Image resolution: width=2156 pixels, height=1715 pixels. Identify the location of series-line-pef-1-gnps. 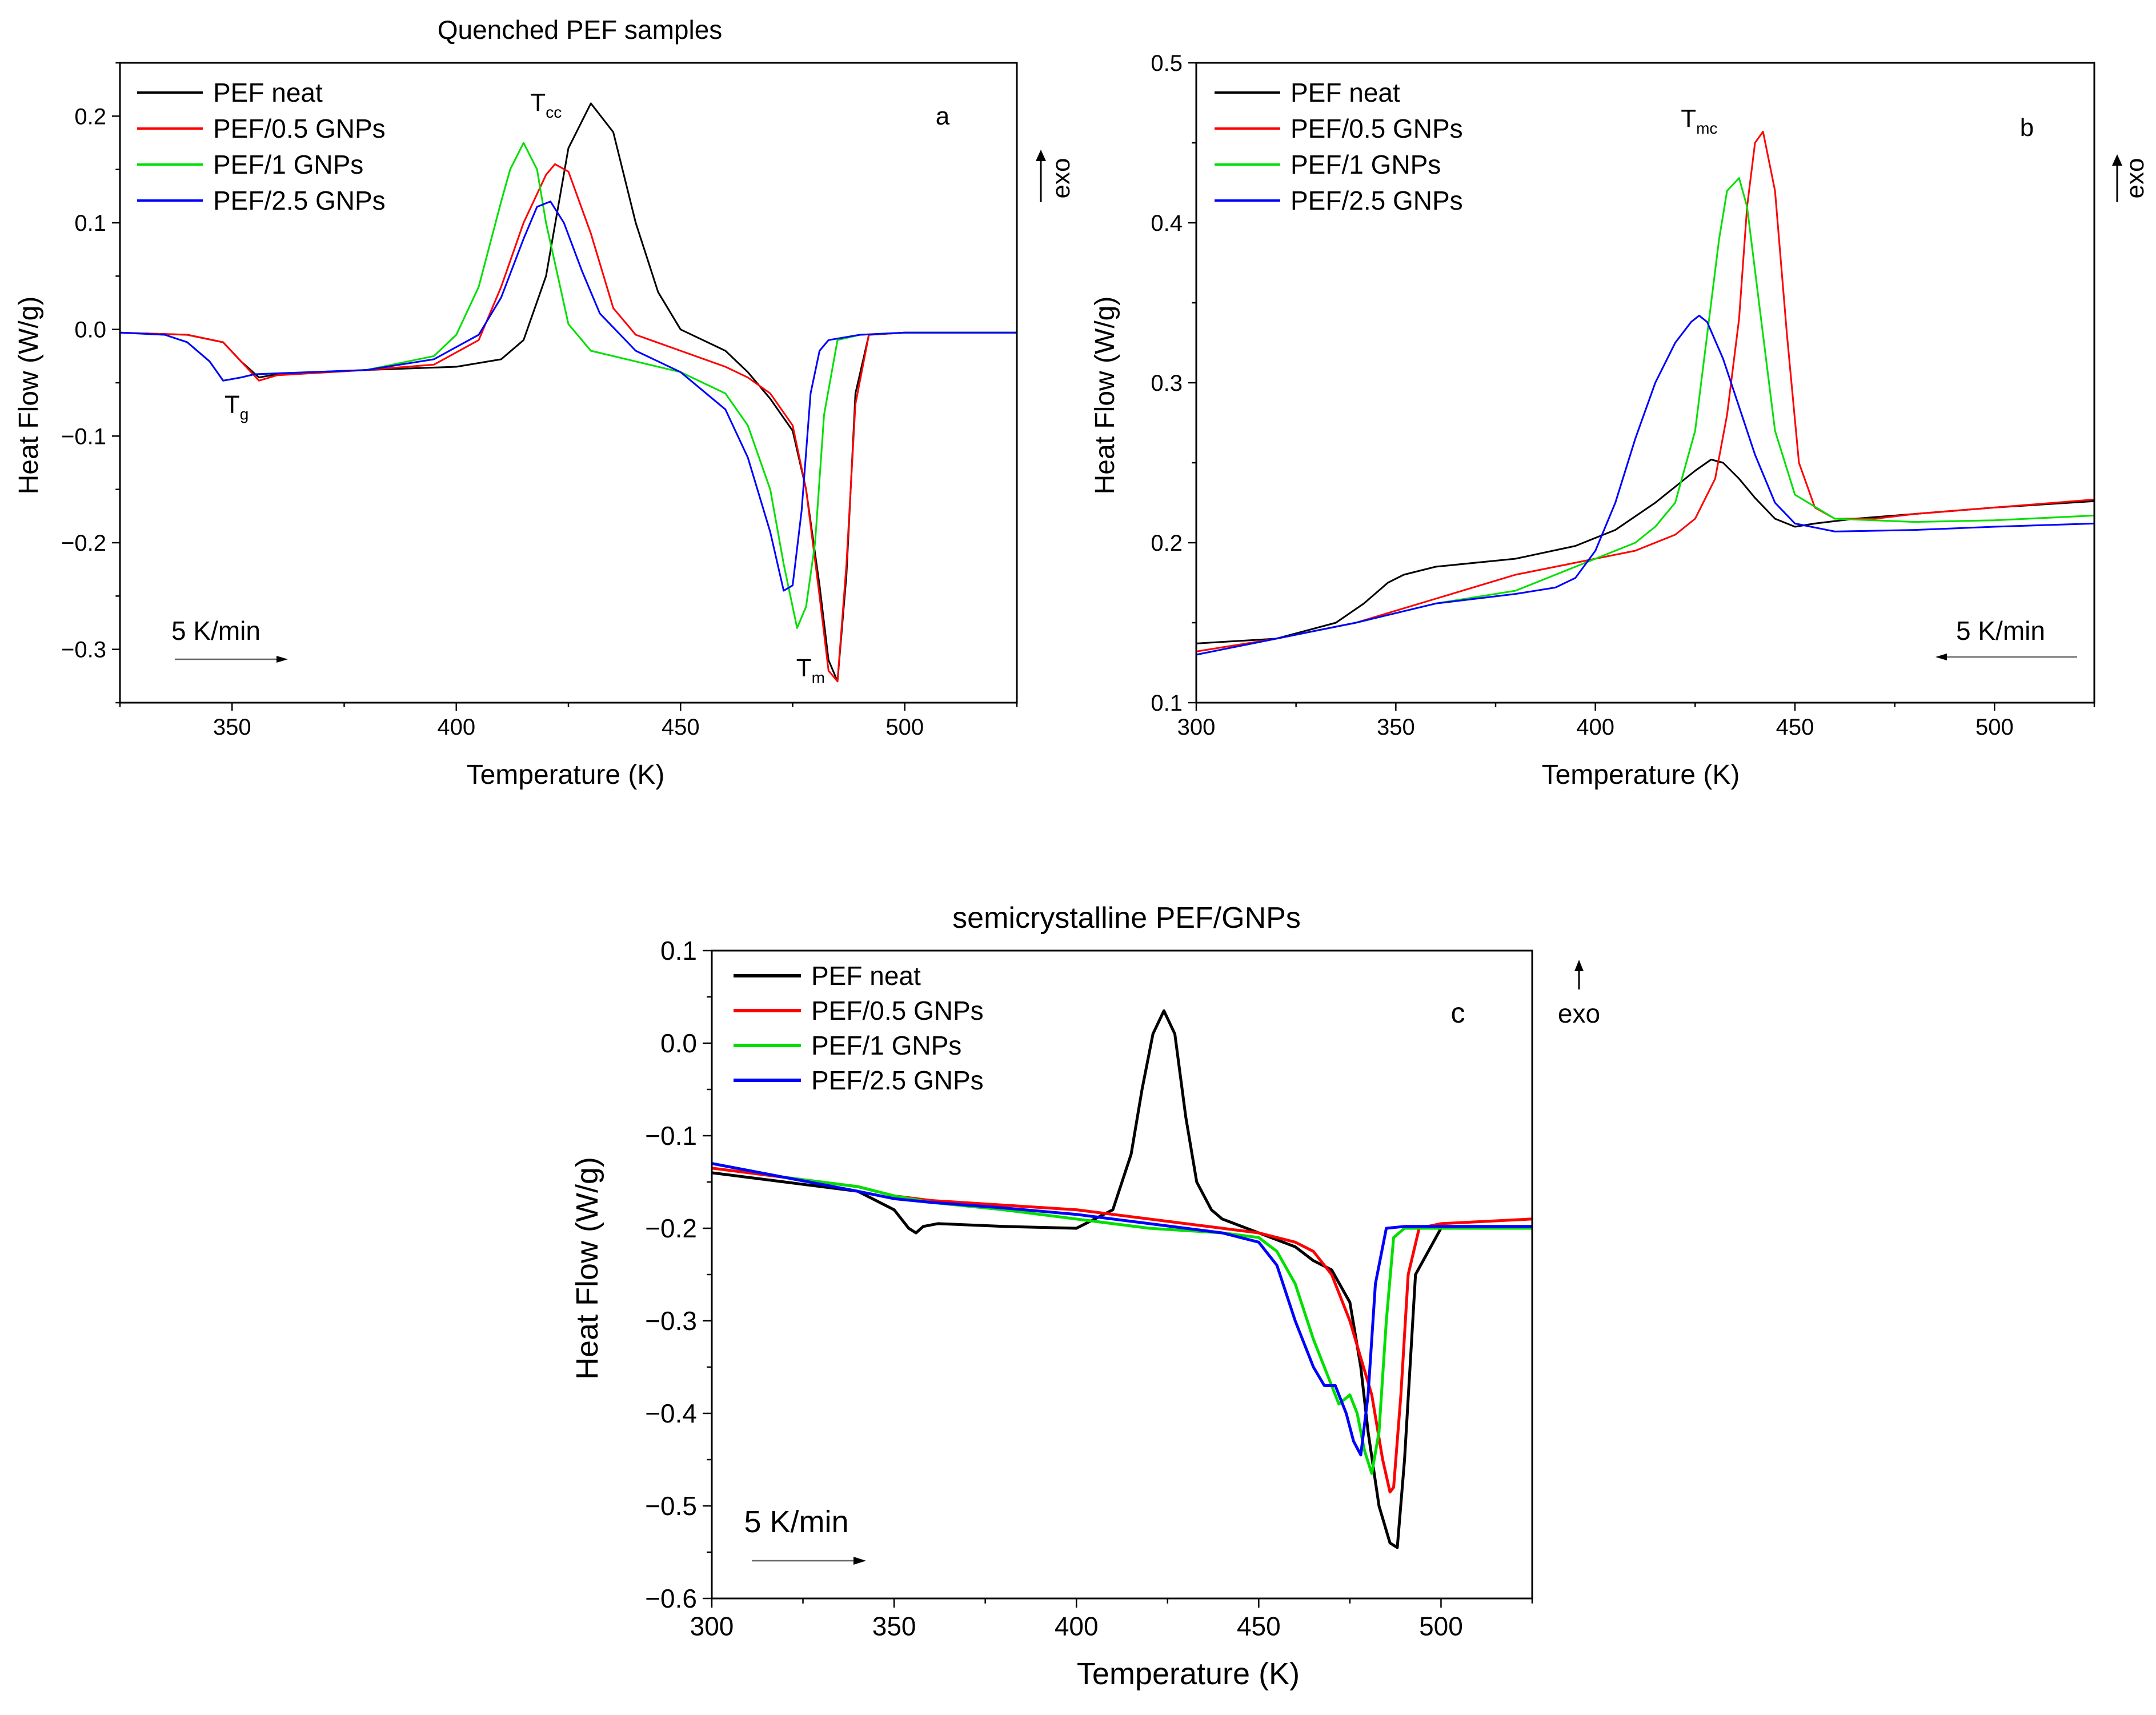
(1645, 416).